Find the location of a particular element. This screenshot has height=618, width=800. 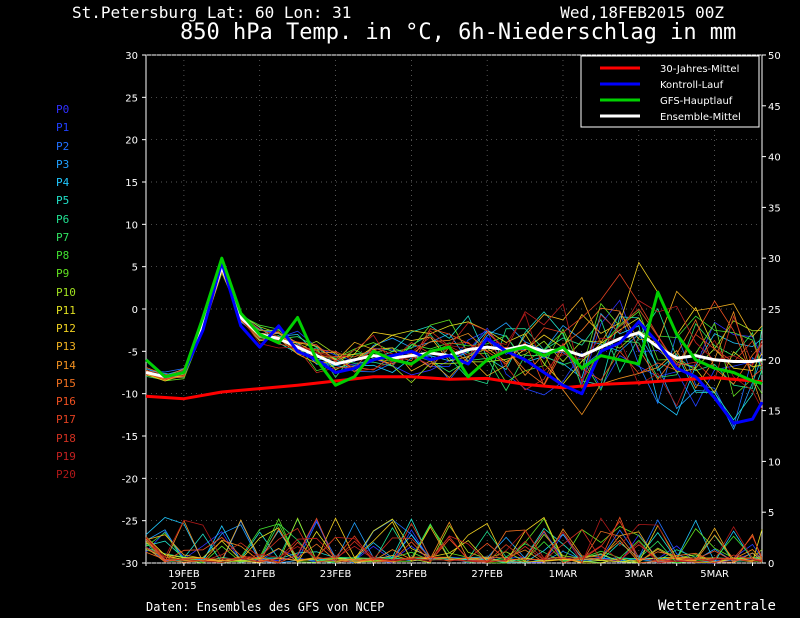

y-right-tick-label: 35 is located at coordinates (774, 208).